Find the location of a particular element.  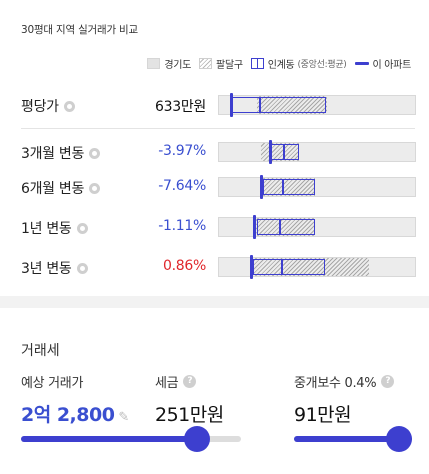

row-price-per-pyeong: 평당가 633만원 is located at coordinates (214, 105).